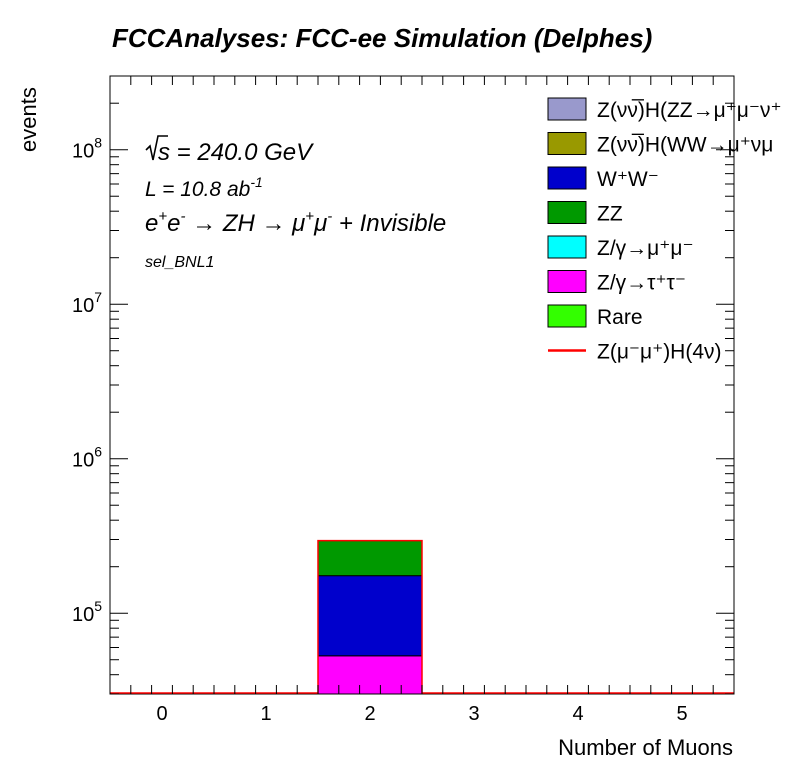  Describe the element at coordinates (204, 187) in the screenshot. I see `luminosity-label: L = 10.8 ab-1` at that location.